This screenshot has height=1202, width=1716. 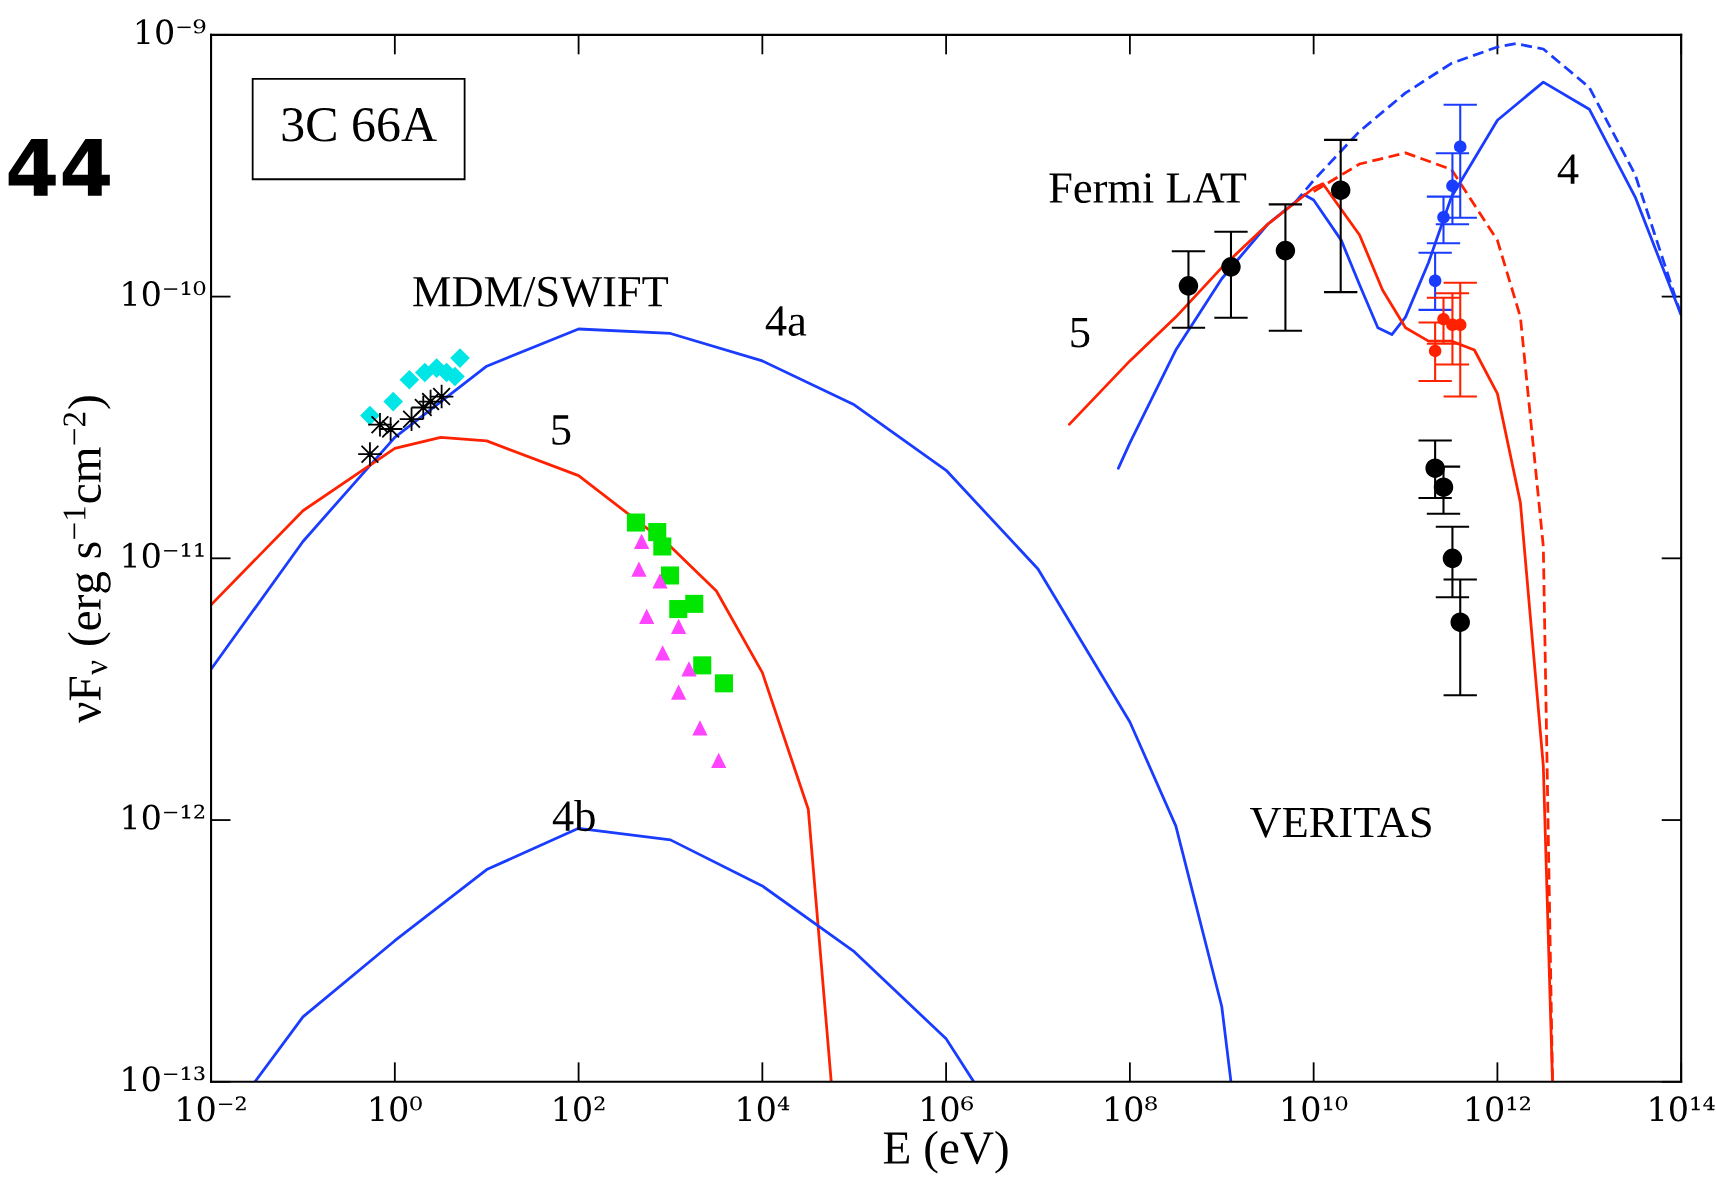 What do you see at coordinates (212, 1109) in the screenshot?
I see `x-tick-label: 10⁻²` at bounding box center [212, 1109].